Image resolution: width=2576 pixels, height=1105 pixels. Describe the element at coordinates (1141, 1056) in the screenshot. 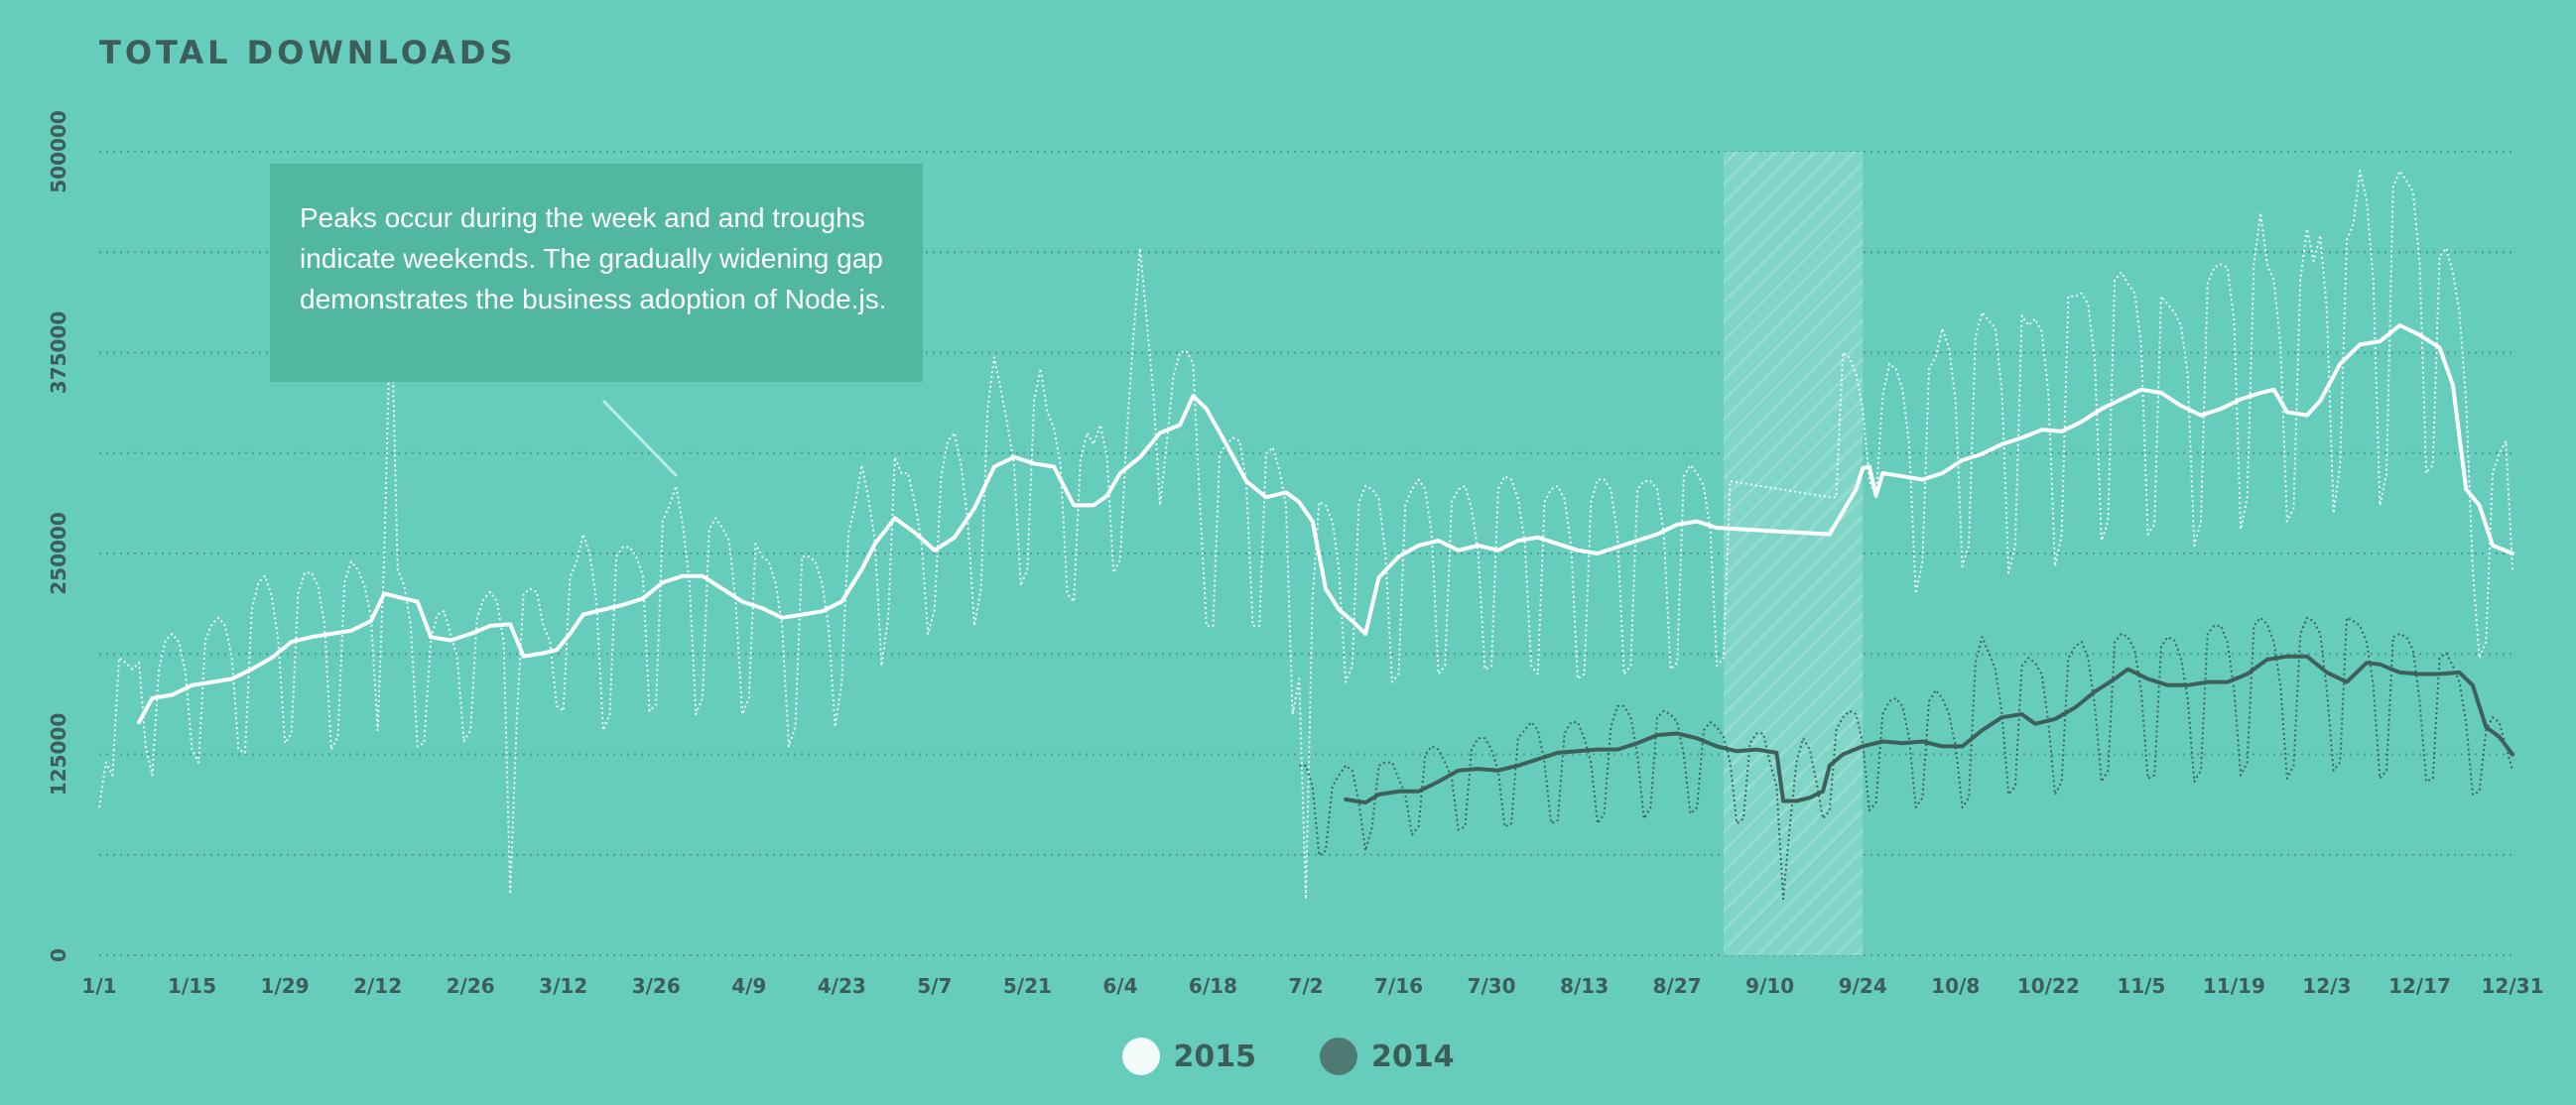

I see `legend-swatch-2015` at that location.